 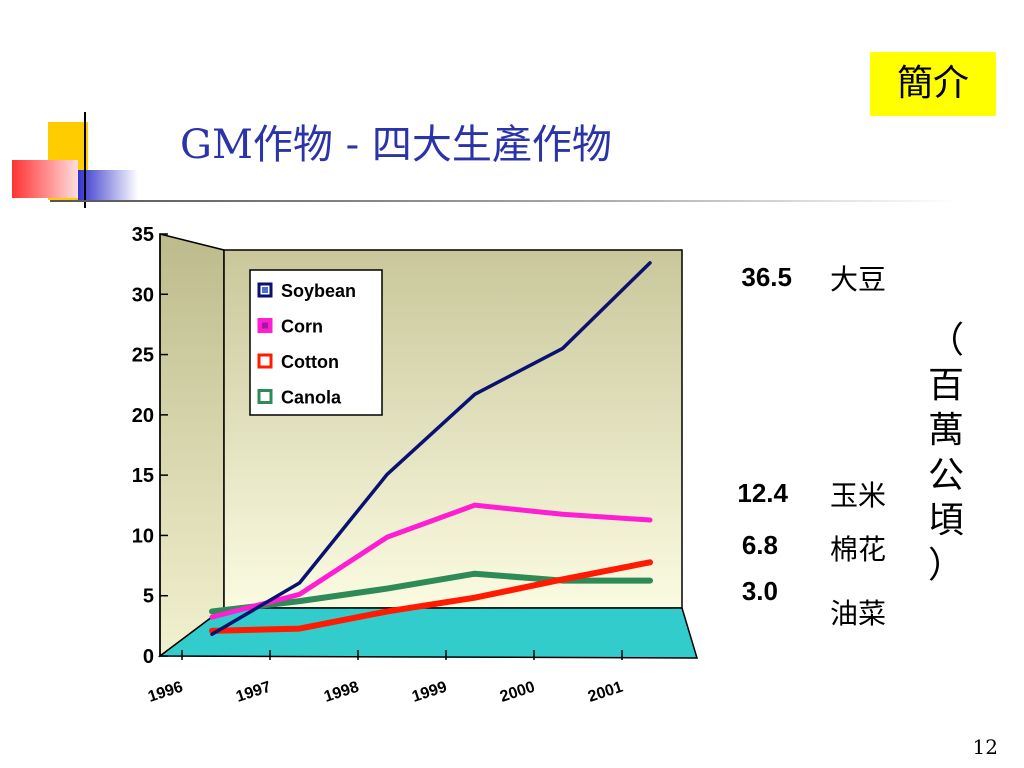 I want to click on y-tick-label: 35, so click(x=143, y=235).